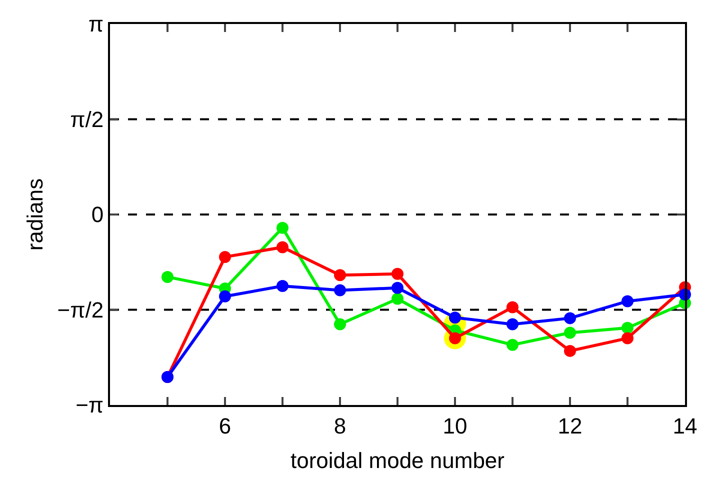 This screenshot has width=709, height=490. I want to click on y-tick-label: 0, so click(97, 215).